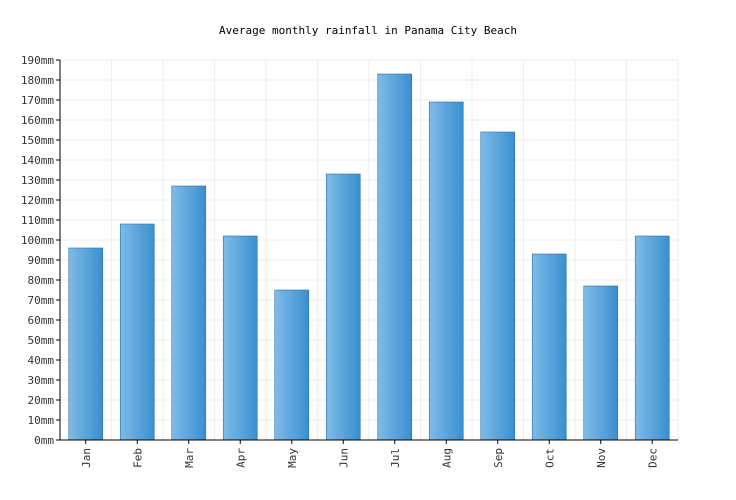 Image resolution: width=736 pixels, height=500 pixels. Describe the element at coordinates (41, 400) in the screenshot. I see `y-tick-label: 20mm` at that location.